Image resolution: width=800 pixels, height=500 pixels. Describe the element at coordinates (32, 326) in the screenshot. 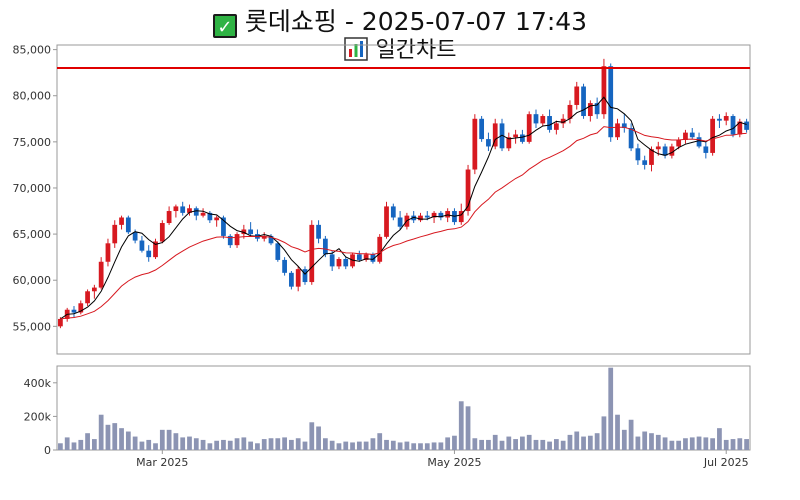

I see `price-tick-label: 55,000` at that location.